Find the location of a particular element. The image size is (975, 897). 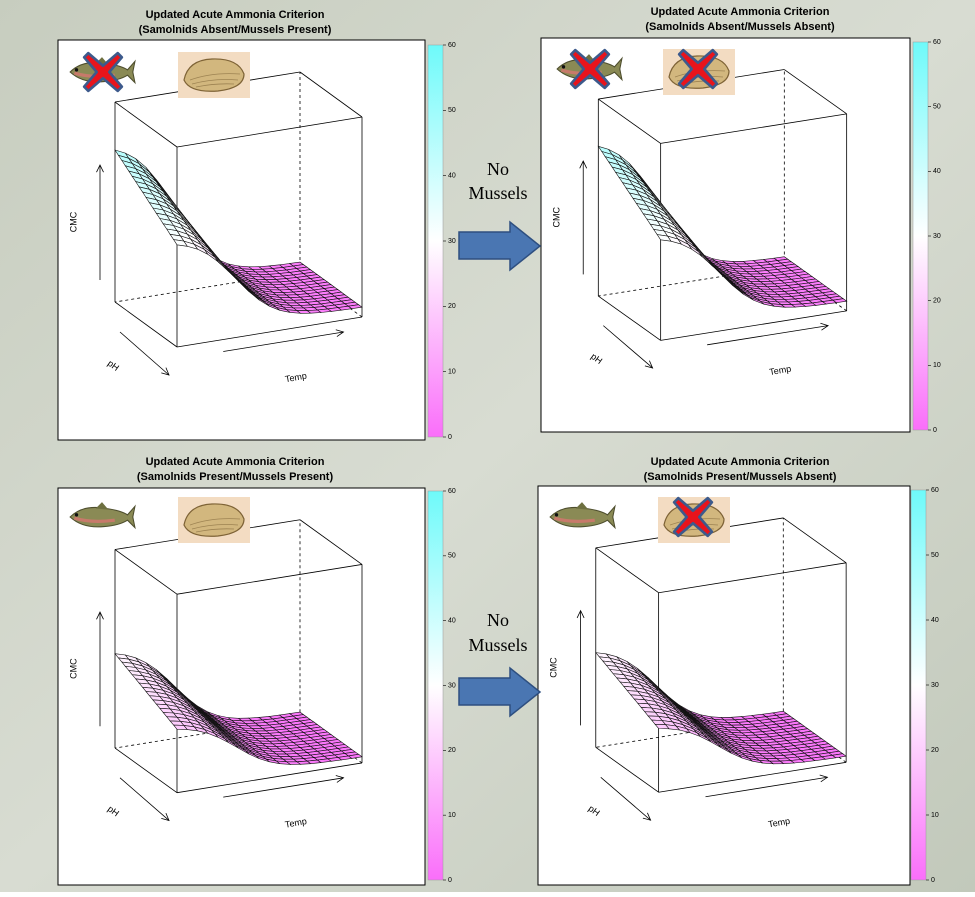

chart-subtitle: (Samolnids Absent/Mussels Absent) is located at coordinates (740, 27).